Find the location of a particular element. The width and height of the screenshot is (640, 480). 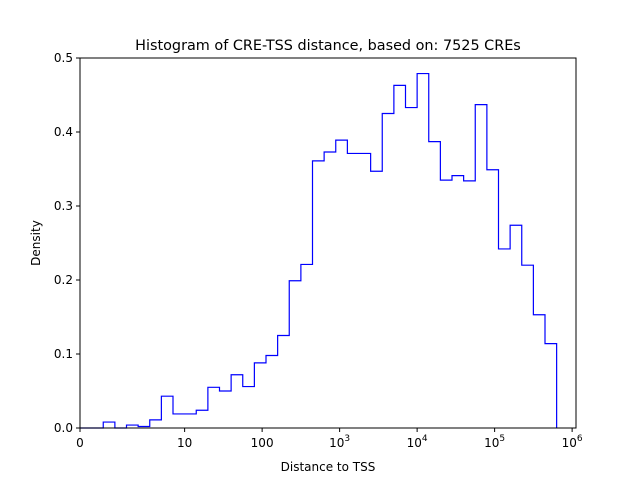

x-axis-label: Distance to TSS is located at coordinates (328, 467).